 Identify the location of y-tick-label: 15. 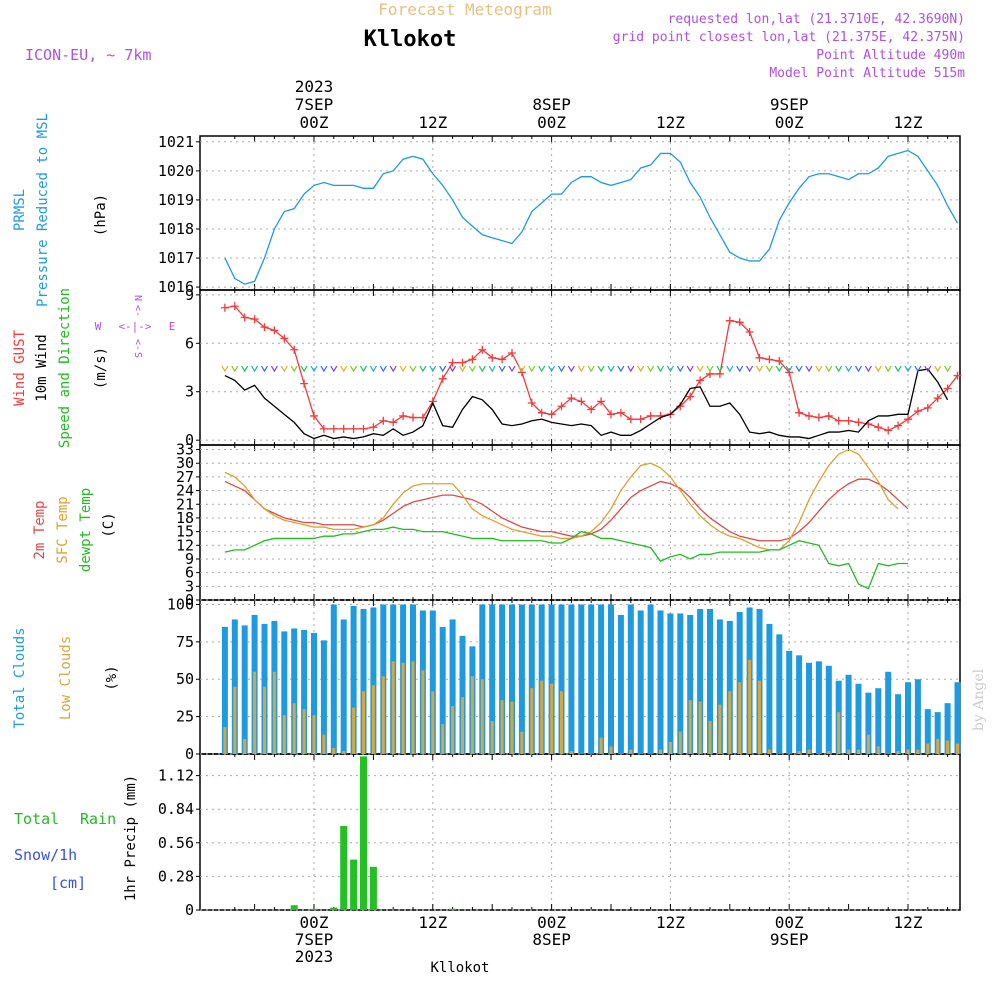
(185, 532).